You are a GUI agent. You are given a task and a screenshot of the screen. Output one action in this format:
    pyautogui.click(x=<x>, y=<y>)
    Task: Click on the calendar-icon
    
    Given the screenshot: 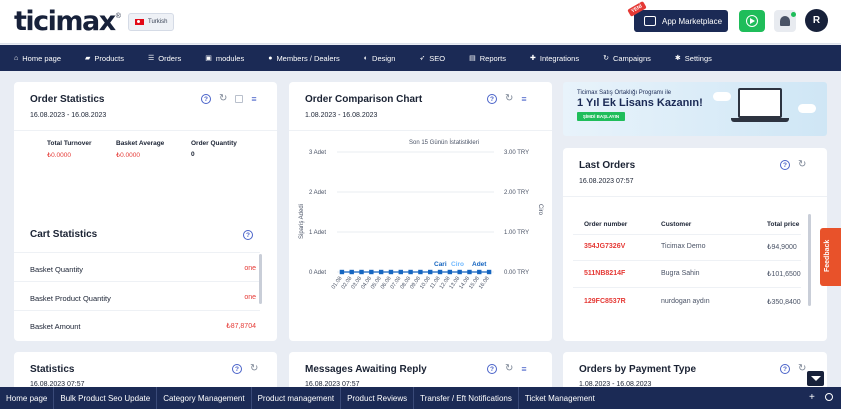 What is the action you would take?
    pyautogui.click(x=239, y=99)
    